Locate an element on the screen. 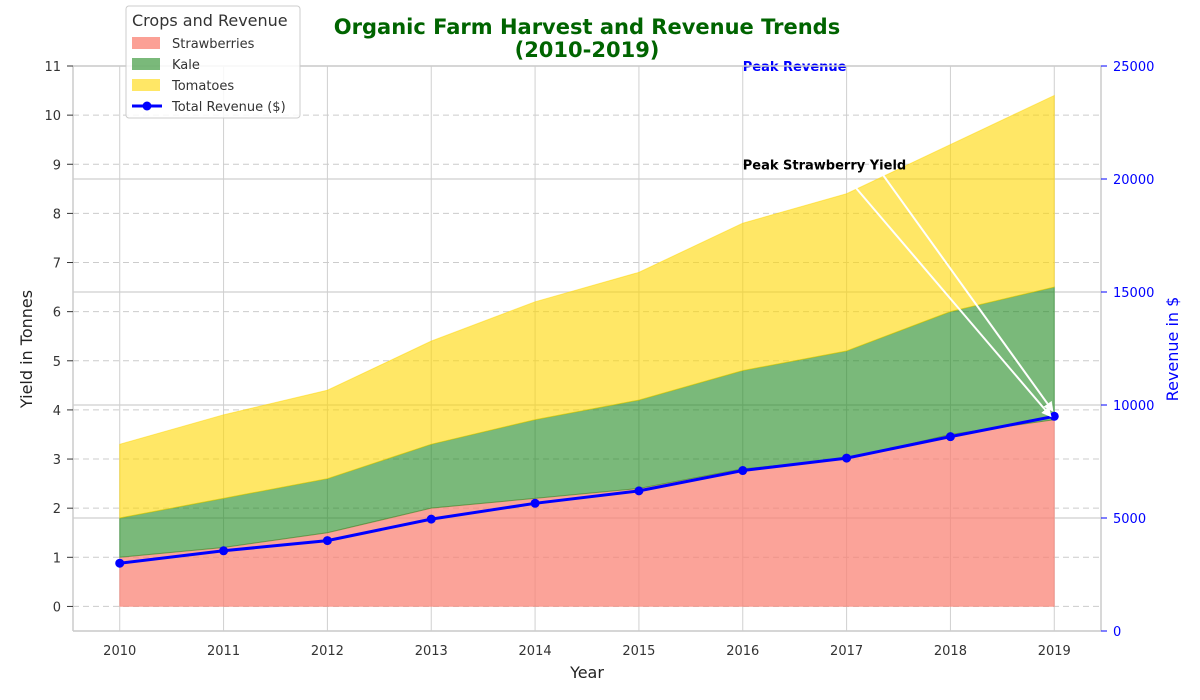 This screenshot has width=1200, height=700. y-tick-label: 3 is located at coordinates (57, 460).